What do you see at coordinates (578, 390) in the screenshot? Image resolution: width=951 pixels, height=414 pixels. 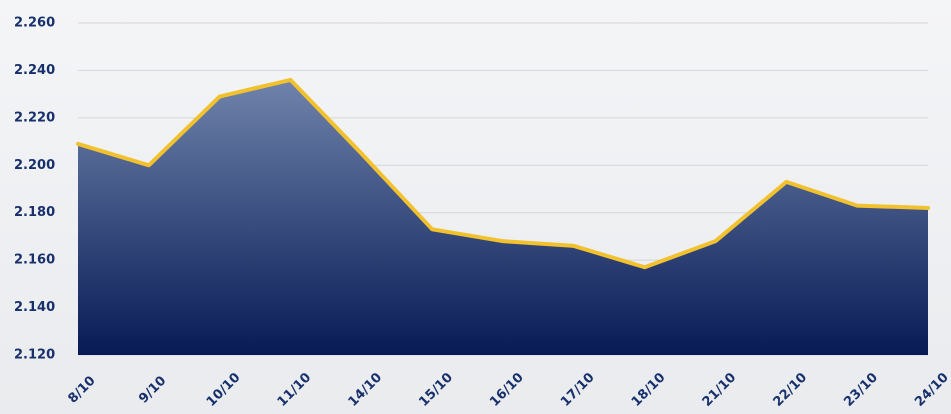 I see `x-tick-label: 17/10` at bounding box center [578, 390].